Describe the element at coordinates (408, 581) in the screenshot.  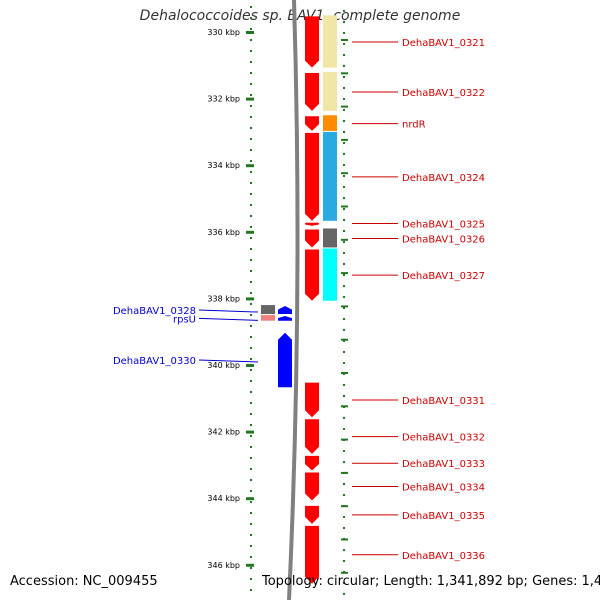
I see `length-label: Length:` at that location.